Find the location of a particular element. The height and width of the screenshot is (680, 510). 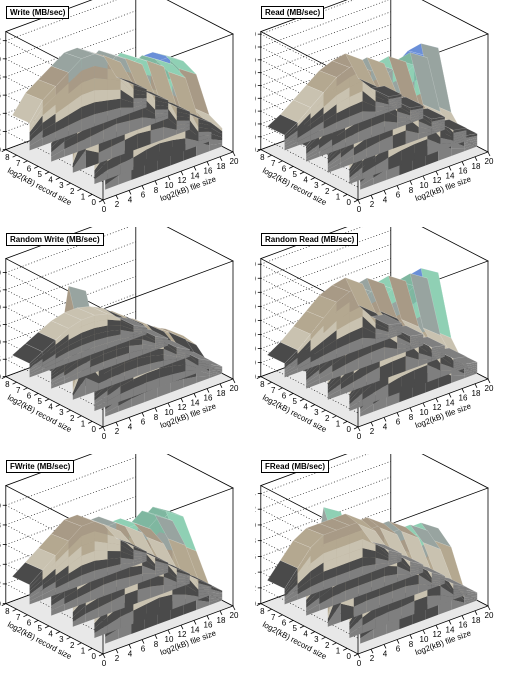

z-tick-label: 0 is located at coordinates (0, 604).